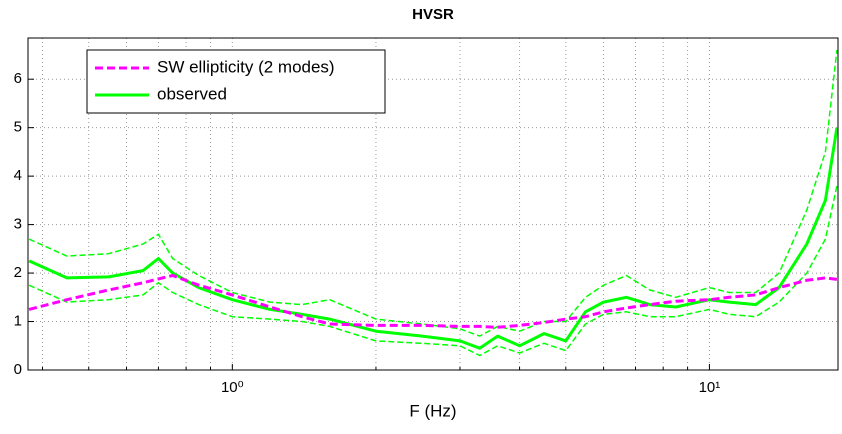 The height and width of the screenshot is (434, 842). I want to click on series-line, so click(433, 301).